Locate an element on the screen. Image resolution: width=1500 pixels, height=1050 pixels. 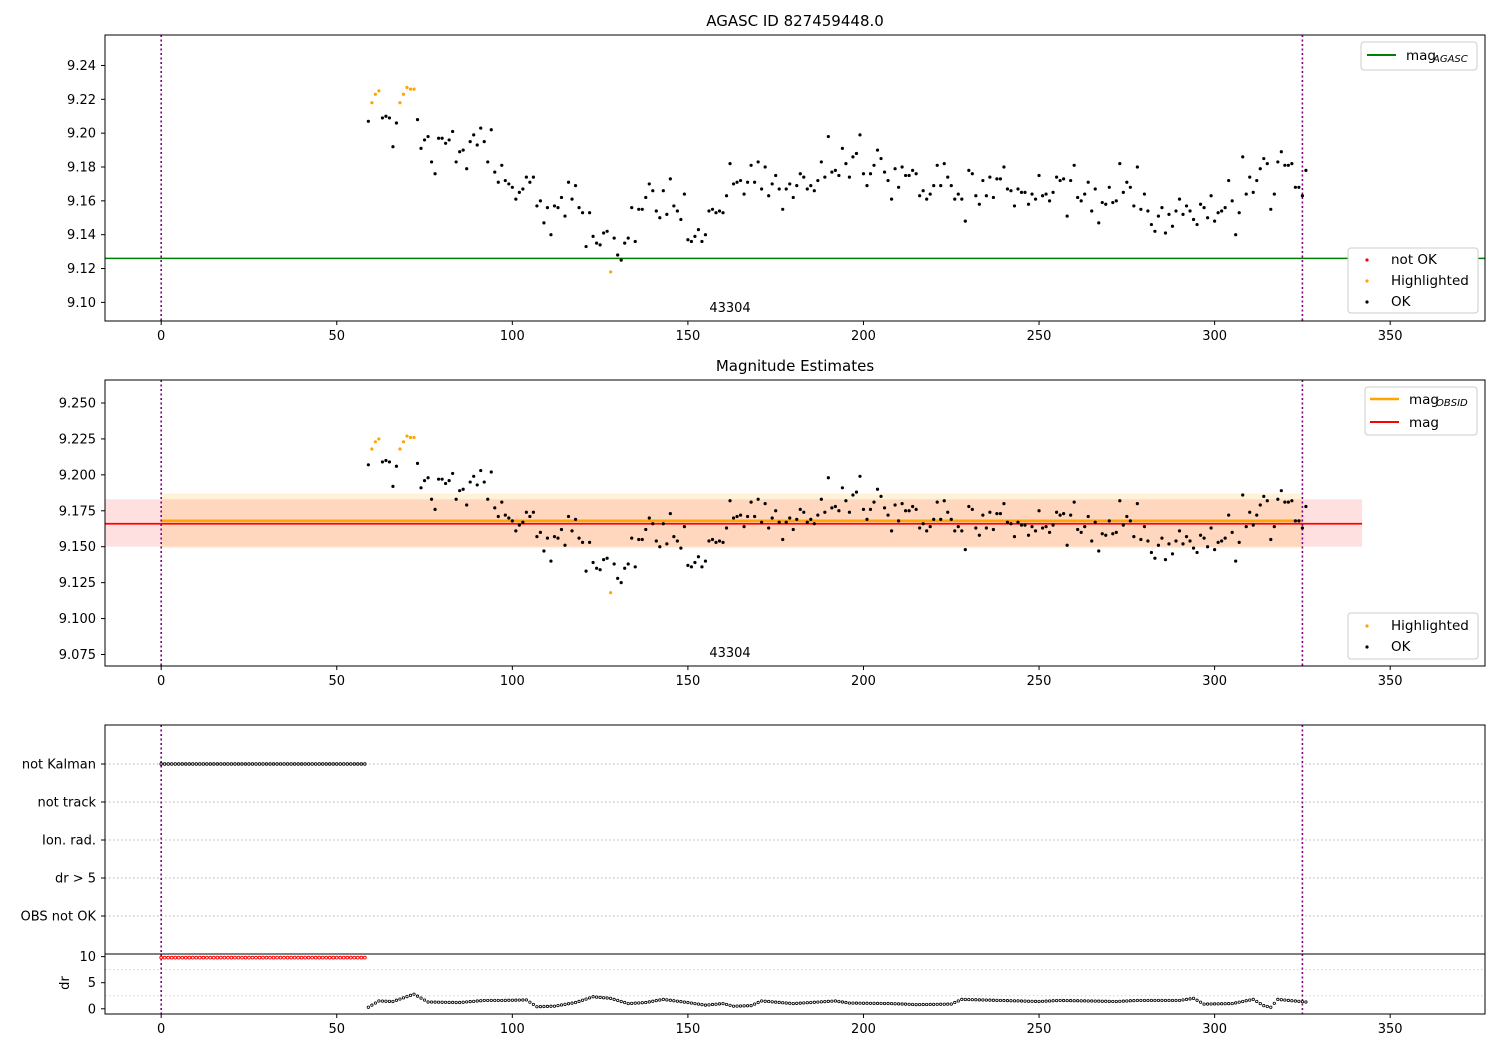
panel-dr-ylabel: dr is located at coordinates (65, 983).